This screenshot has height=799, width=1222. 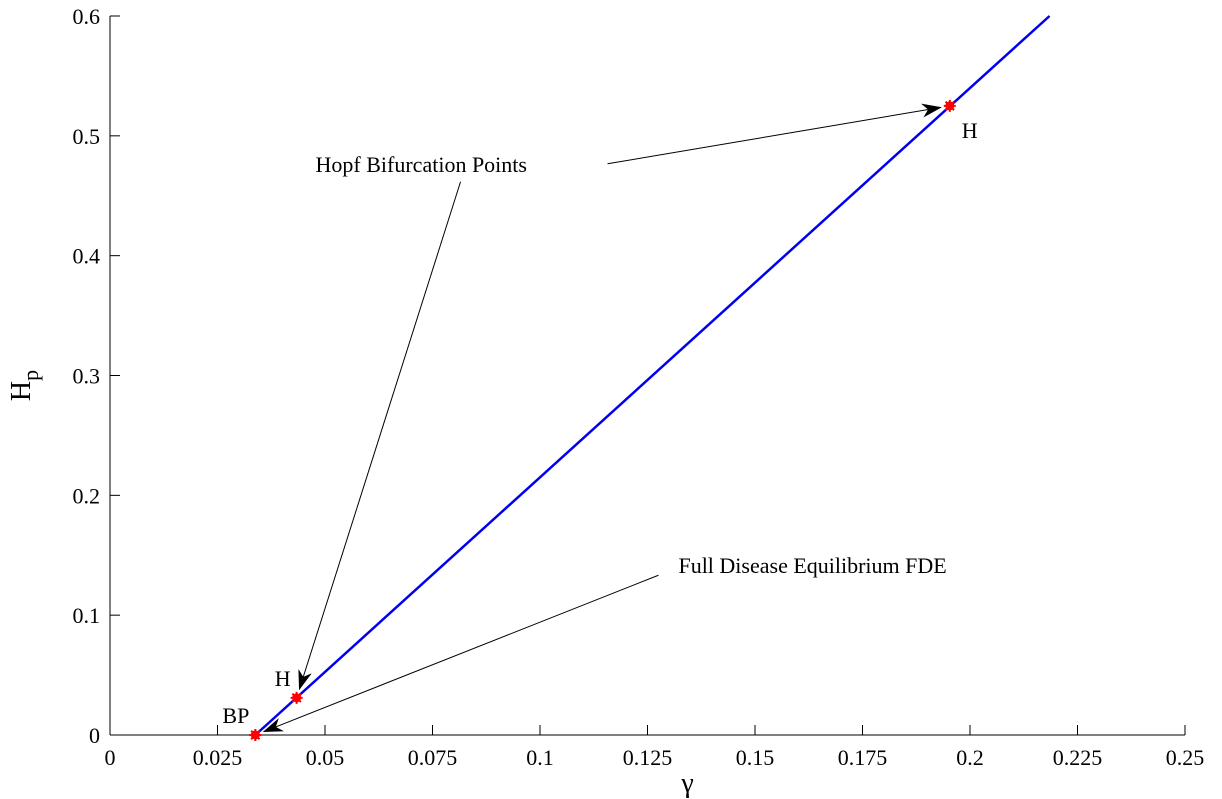 I want to click on y-tick-label: 0.2, so click(x=87, y=495).